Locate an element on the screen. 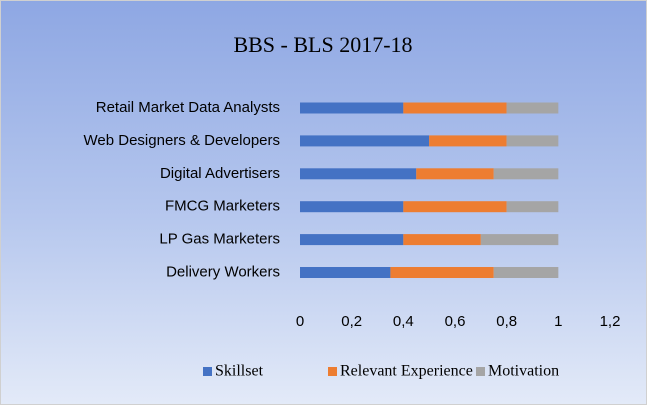 This screenshot has height=405, width=647. x-tick-label: 1,2 is located at coordinates (610, 321).